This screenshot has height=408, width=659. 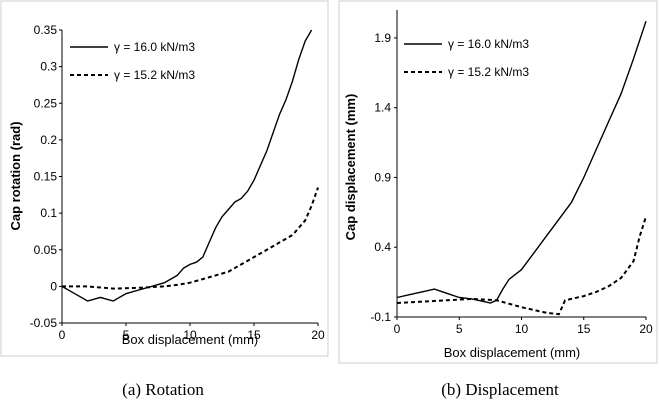 What do you see at coordinates (48, 140) in the screenshot?
I see `y-tick-label: 0.2` at bounding box center [48, 140].